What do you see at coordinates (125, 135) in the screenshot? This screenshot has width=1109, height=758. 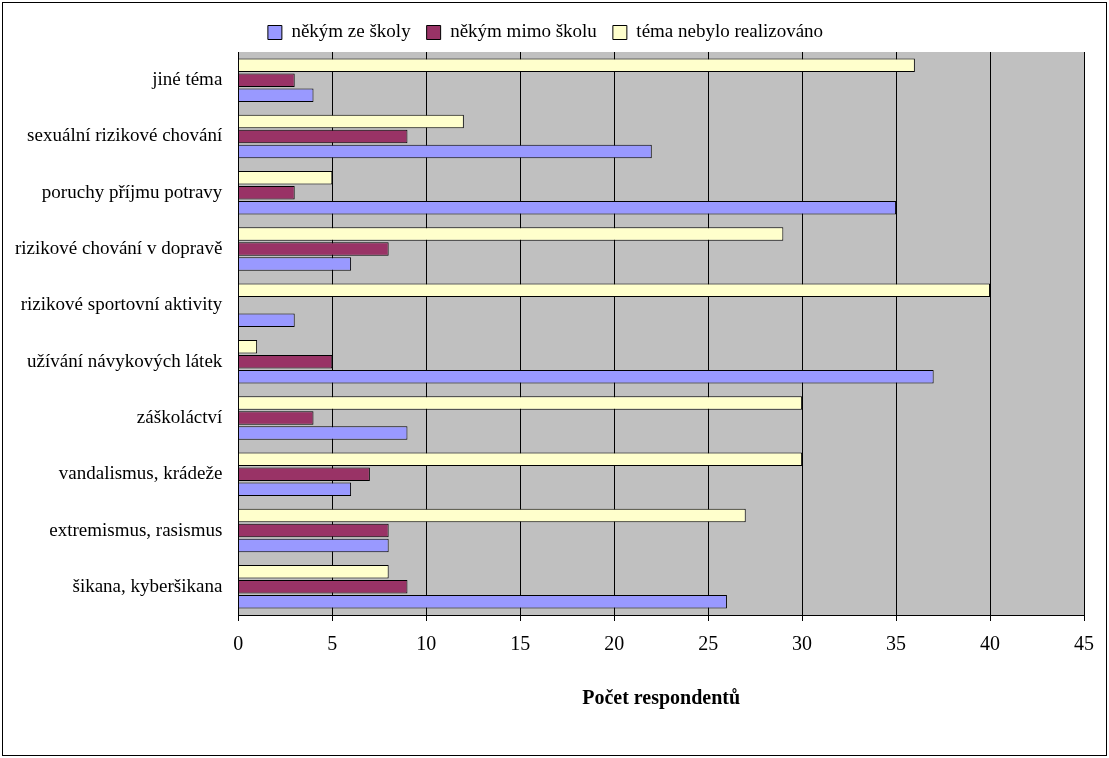 I see `y-tick-label: sexuální rizikové chování` at bounding box center [125, 135].